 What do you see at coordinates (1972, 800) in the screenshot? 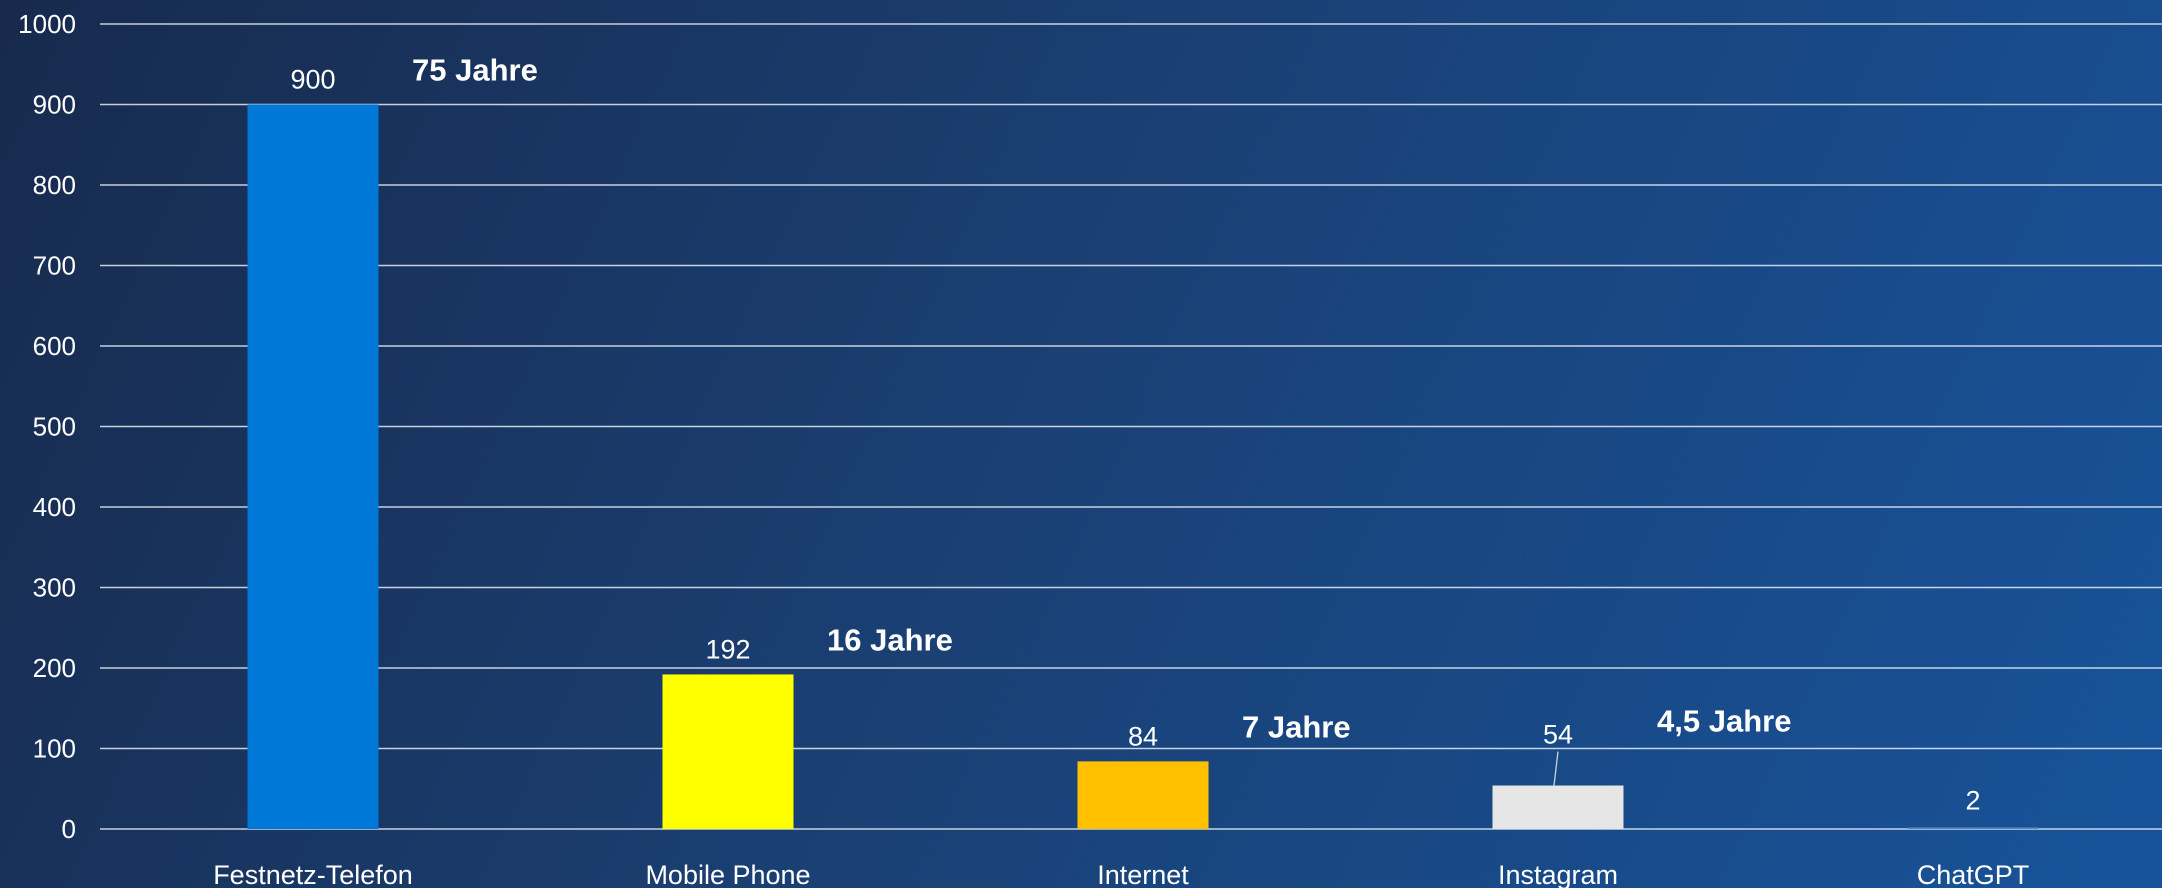
I see `value-label: 2` at bounding box center [1972, 800].